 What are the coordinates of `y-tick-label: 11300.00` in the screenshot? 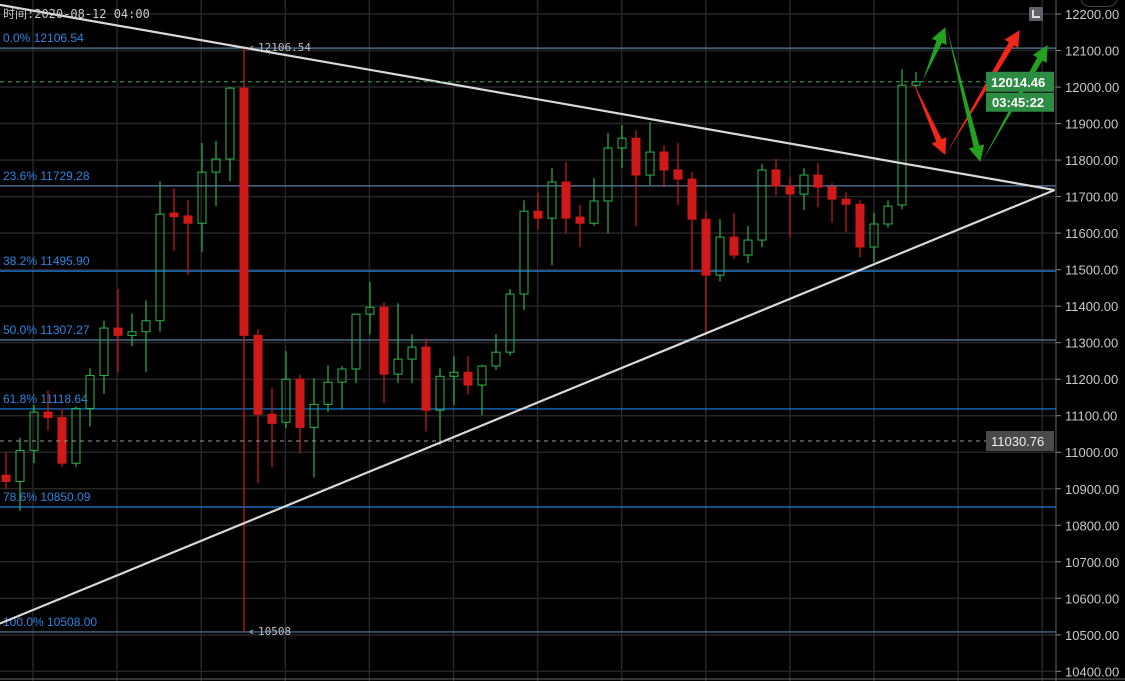 It's located at (1091, 343).